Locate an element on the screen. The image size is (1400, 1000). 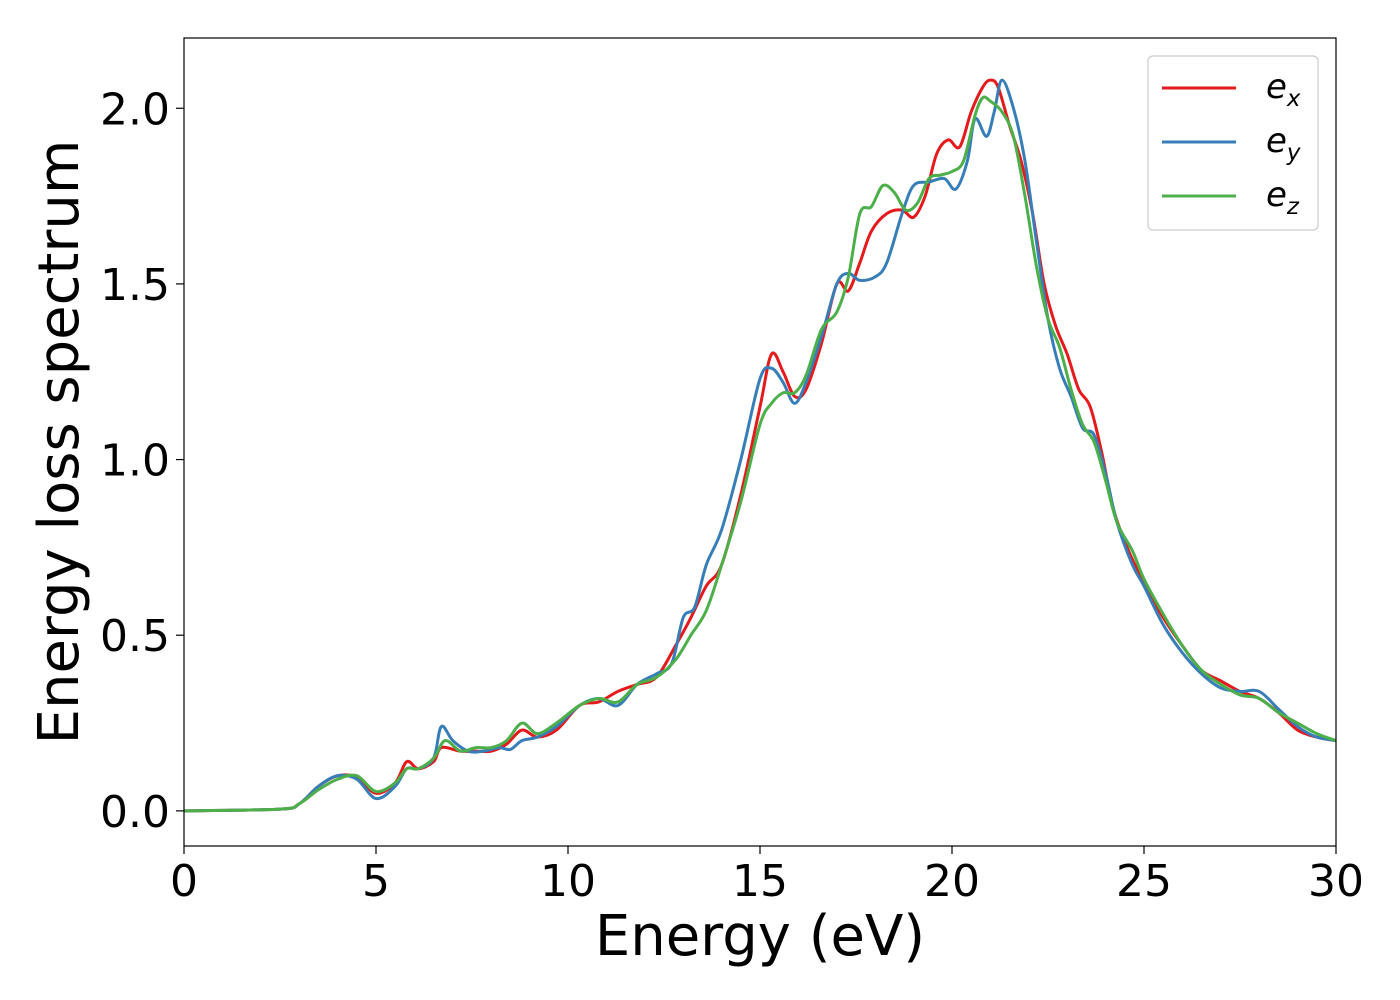
x-tick-label: 30 is located at coordinates (1336, 881).